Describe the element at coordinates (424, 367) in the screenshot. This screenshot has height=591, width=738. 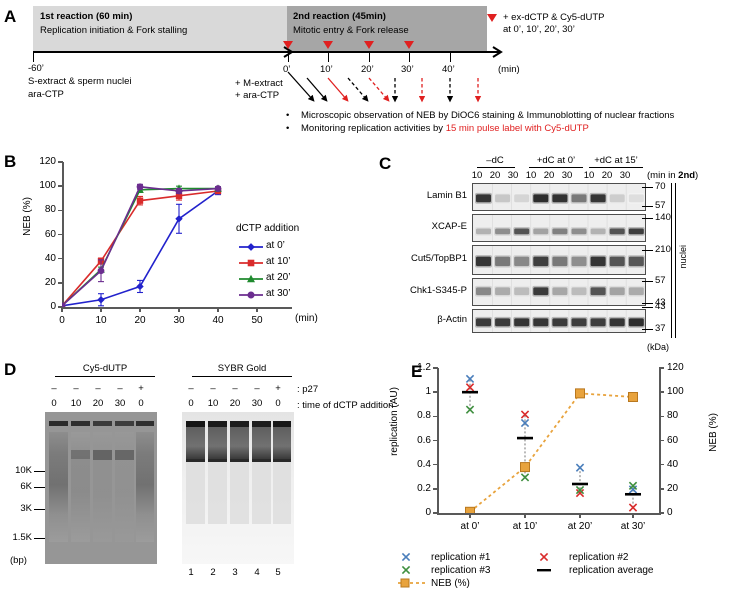
I see `e-y-tick-label-left: 1.2` at that location.